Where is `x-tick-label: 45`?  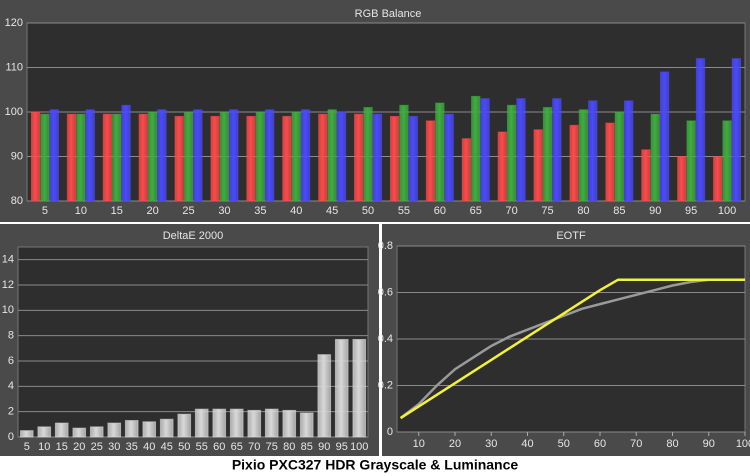 x-tick-label: 45 is located at coordinates (167, 447).